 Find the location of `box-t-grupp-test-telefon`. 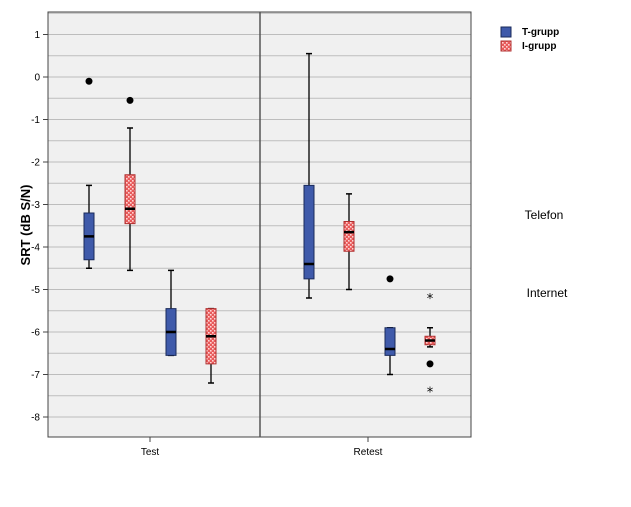

box-t-grupp-test-telefon is located at coordinates (89, 173).